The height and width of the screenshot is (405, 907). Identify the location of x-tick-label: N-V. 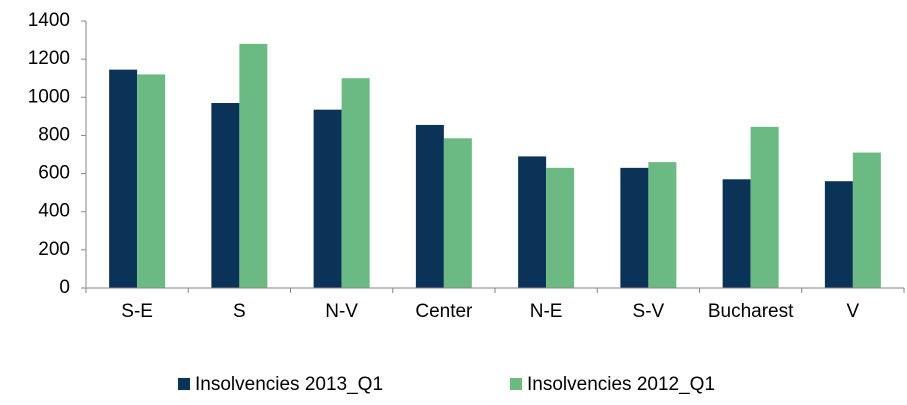
(341, 311).